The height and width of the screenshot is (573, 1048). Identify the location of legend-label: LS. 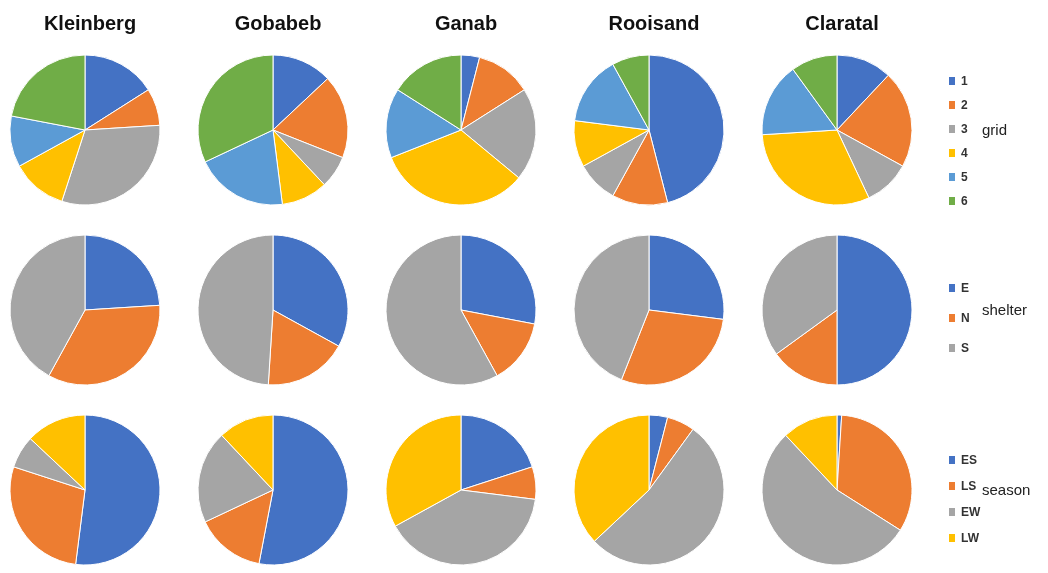
(969, 486).